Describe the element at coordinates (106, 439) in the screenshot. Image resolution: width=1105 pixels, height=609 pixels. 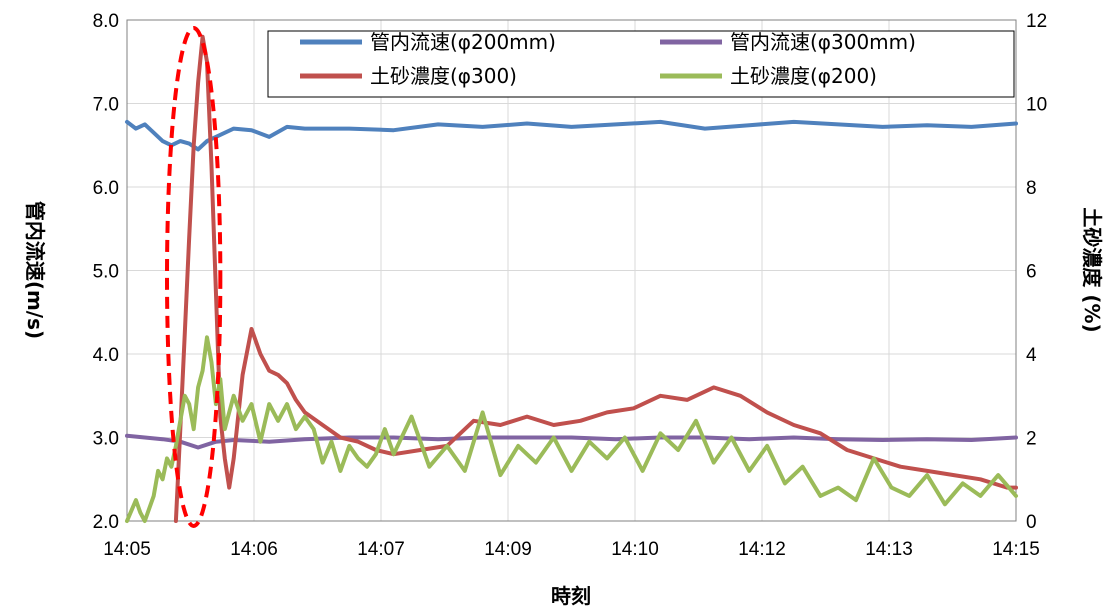
I see `left-axis-tick-label: 3.0` at that location.